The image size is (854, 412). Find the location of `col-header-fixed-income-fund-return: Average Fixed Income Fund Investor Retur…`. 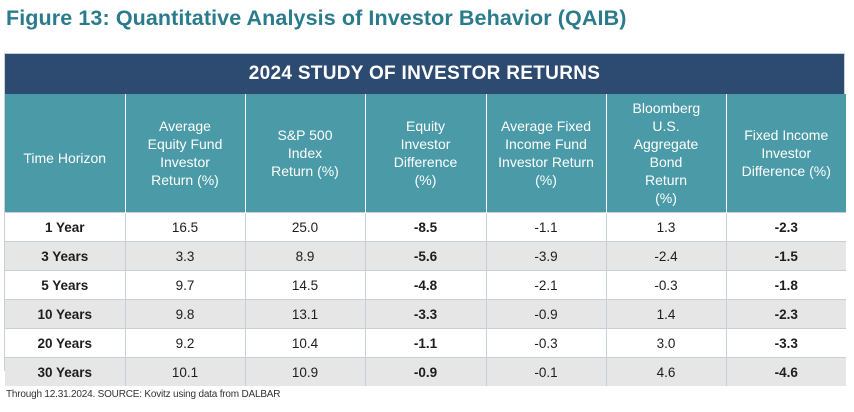

col-header-fixed-income-fund-return: Average Fixed Income Fund Investor Retur… is located at coordinates (545, 153).